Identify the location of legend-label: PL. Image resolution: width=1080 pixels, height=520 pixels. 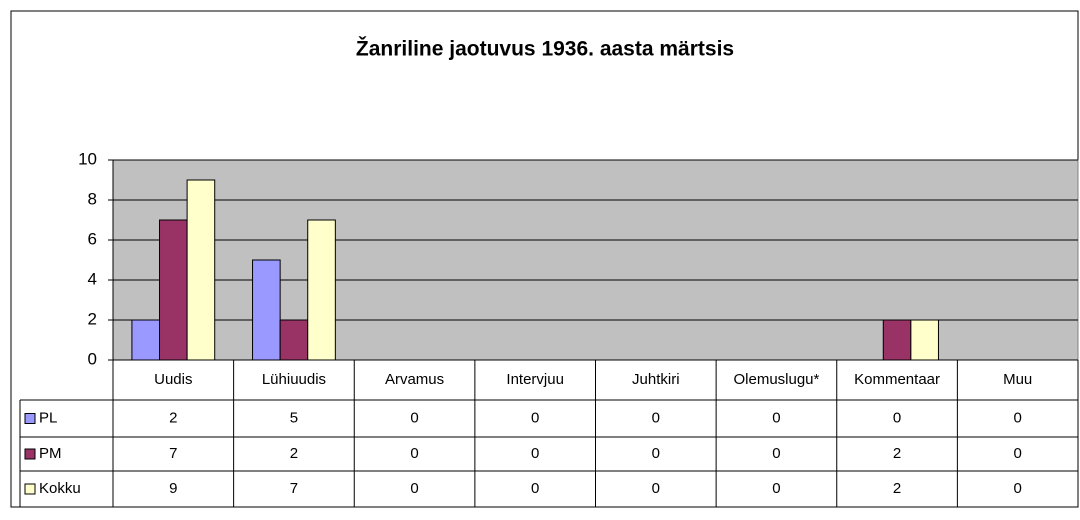
(48, 417).